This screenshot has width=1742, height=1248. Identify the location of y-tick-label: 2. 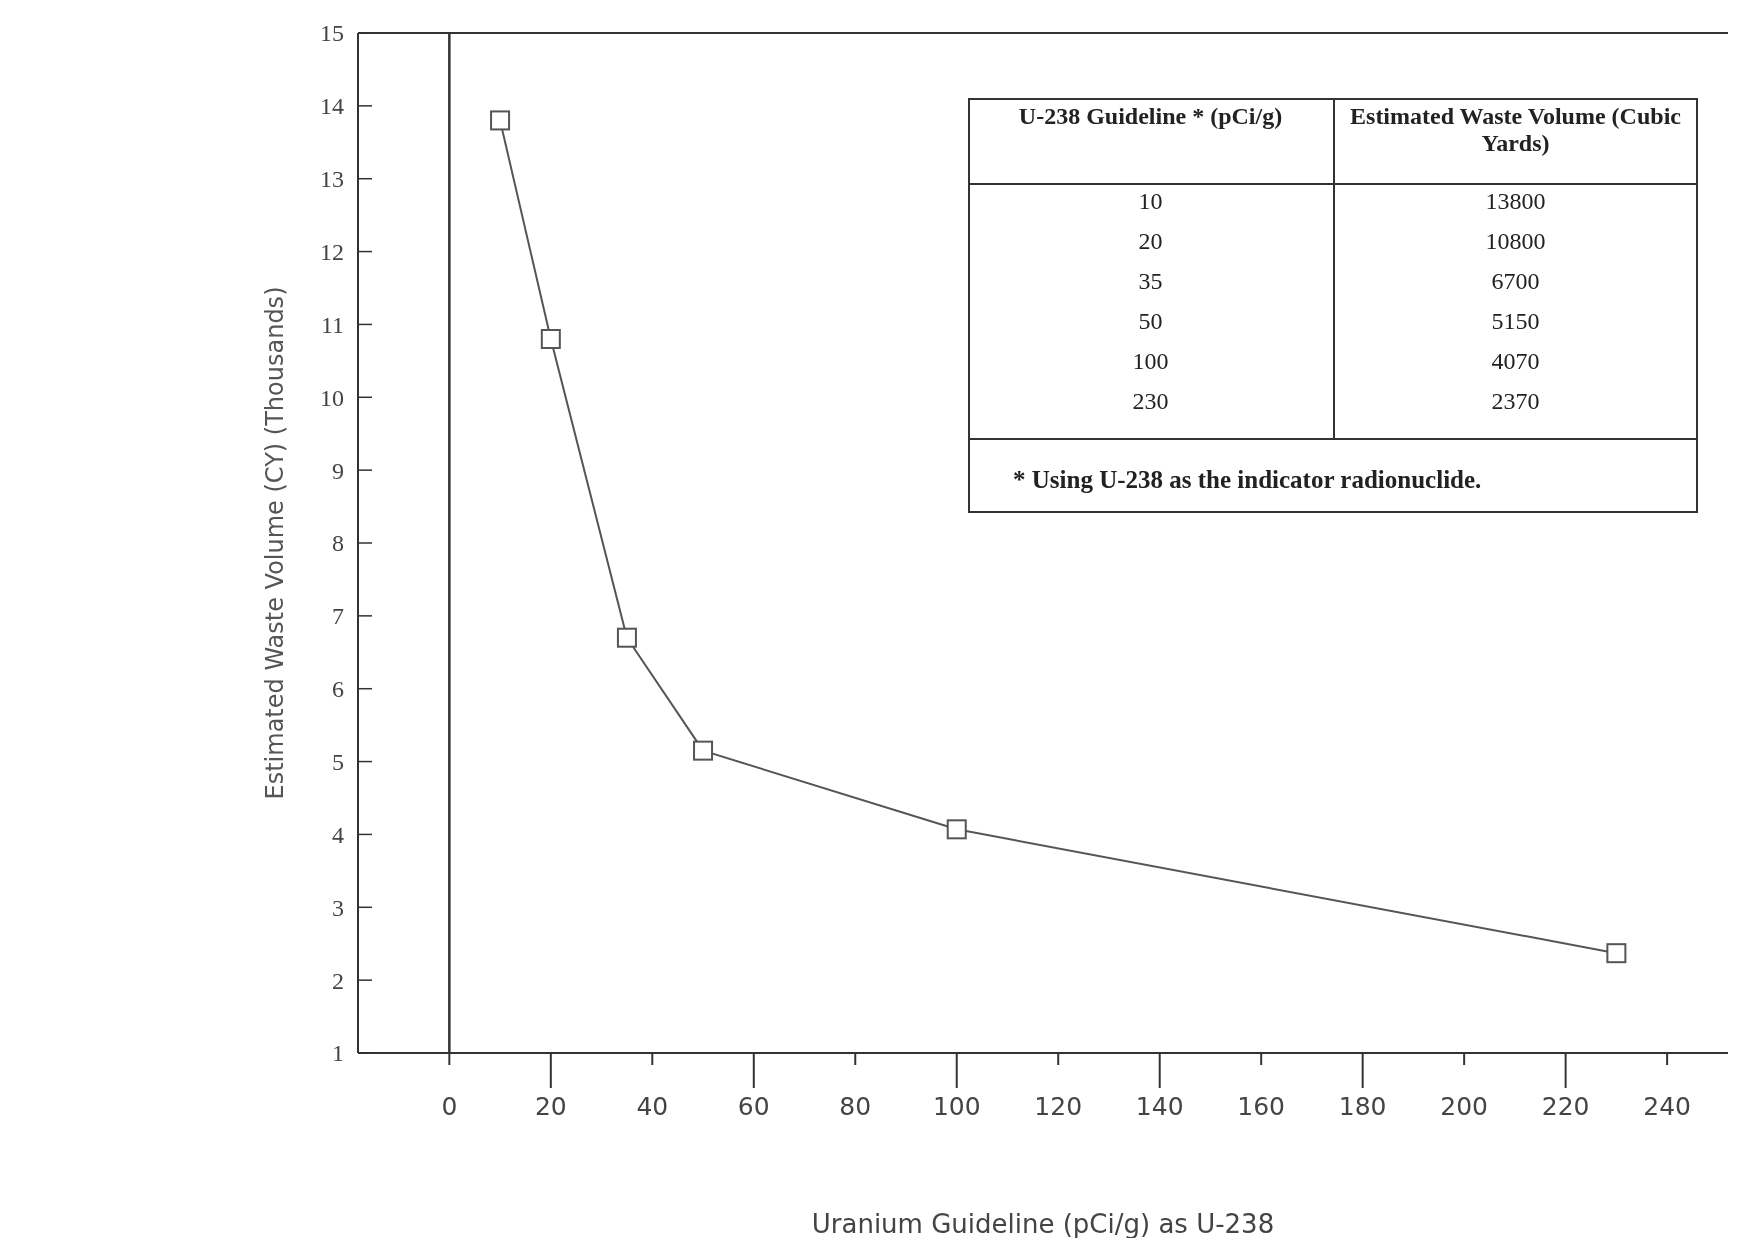
(338, 980).